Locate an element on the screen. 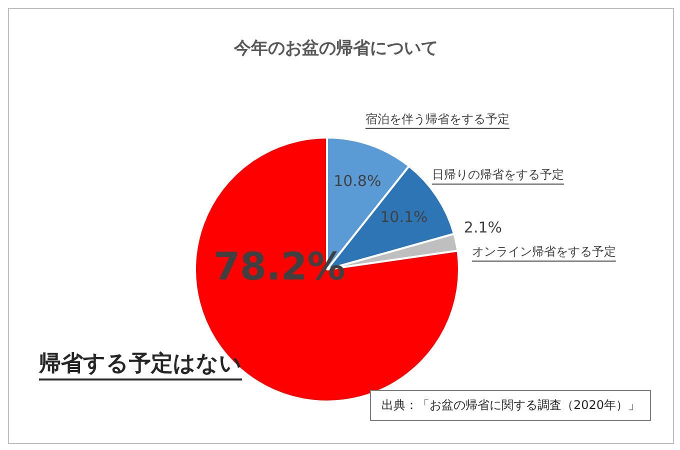 This screenshot has height=450, width=680. source-note: 出典：「お盆の帰省に関する調査（2020年）」 is located at coordinates (510, 405).